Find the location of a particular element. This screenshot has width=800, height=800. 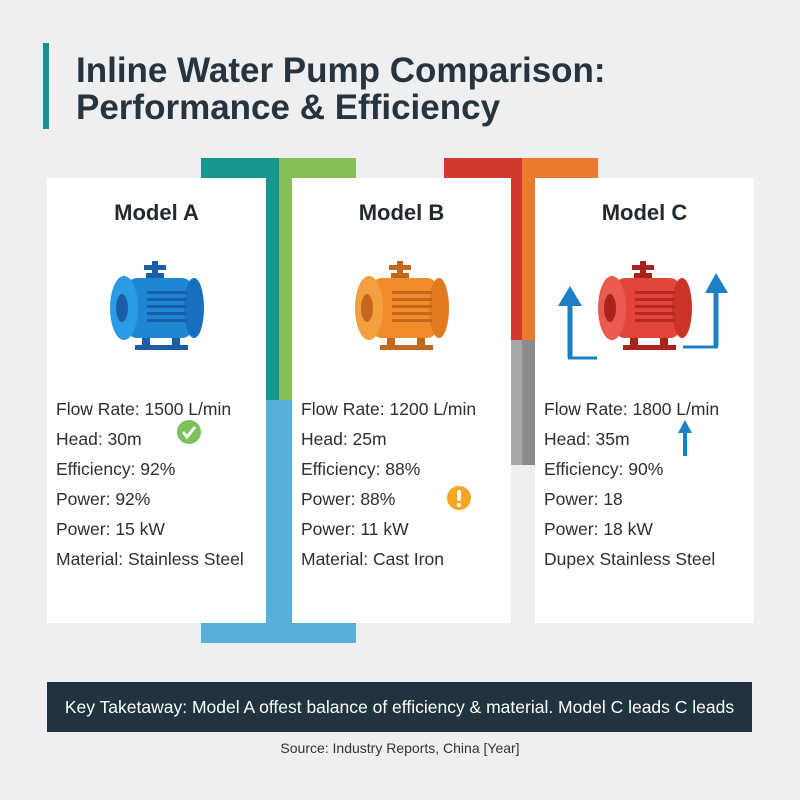

spec-efficiency: Efficiency: 90% is located at coordinates (604, 469).